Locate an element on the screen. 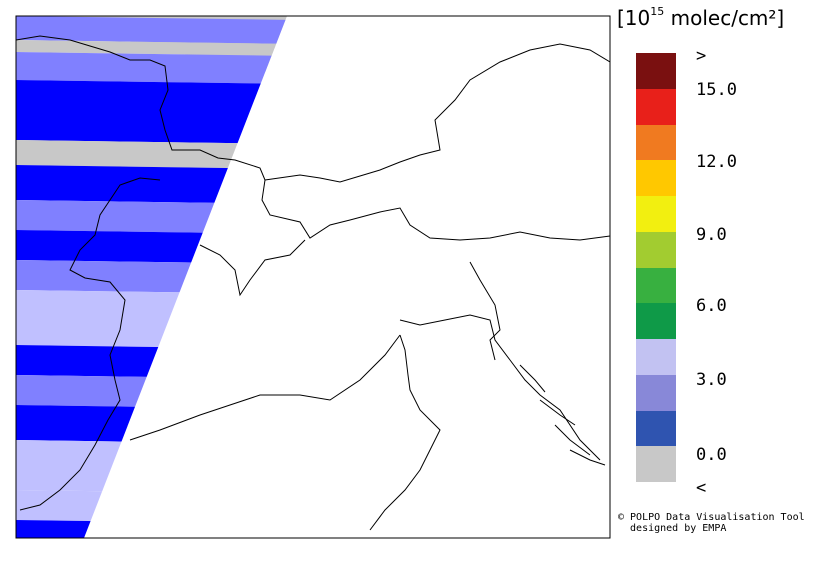 The height and width of the screenshot is (566, 813). colorbar-tick-label: 0.0 is located at coordinates (711, 455).